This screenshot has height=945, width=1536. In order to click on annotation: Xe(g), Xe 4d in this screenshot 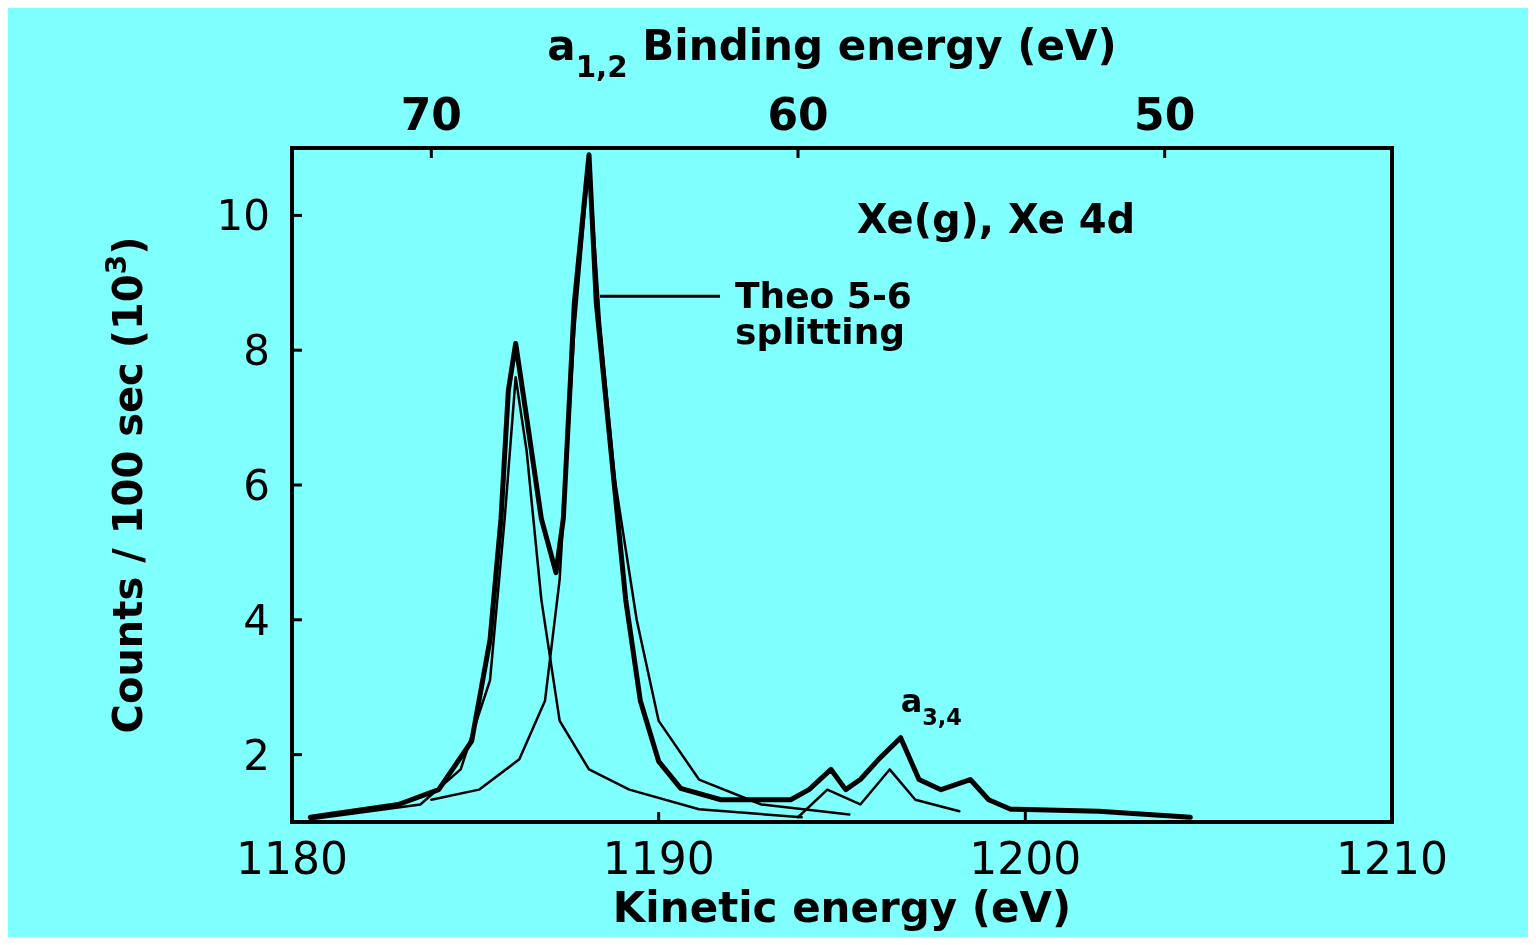, I will do `click(996, 219)`.